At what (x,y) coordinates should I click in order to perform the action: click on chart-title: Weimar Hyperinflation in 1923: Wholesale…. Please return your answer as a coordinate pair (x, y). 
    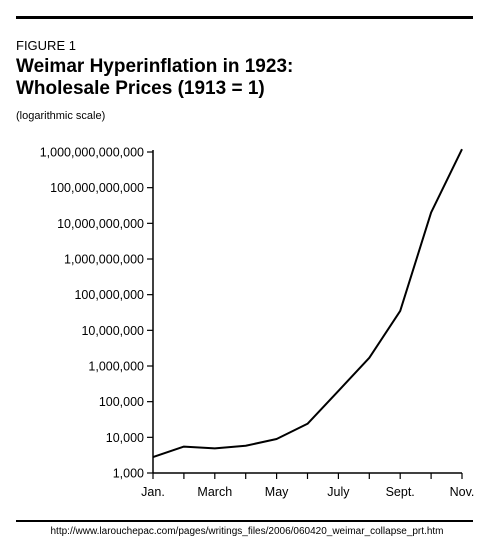
    Looking at the image, I should click on (154, 78).